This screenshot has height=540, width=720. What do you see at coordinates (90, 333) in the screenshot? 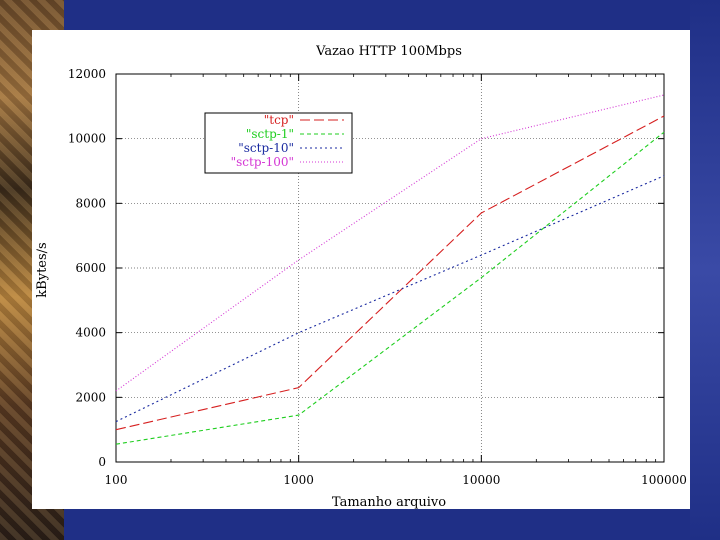
I see `y-tick-label: 4000` at bounding box center [90, 333].